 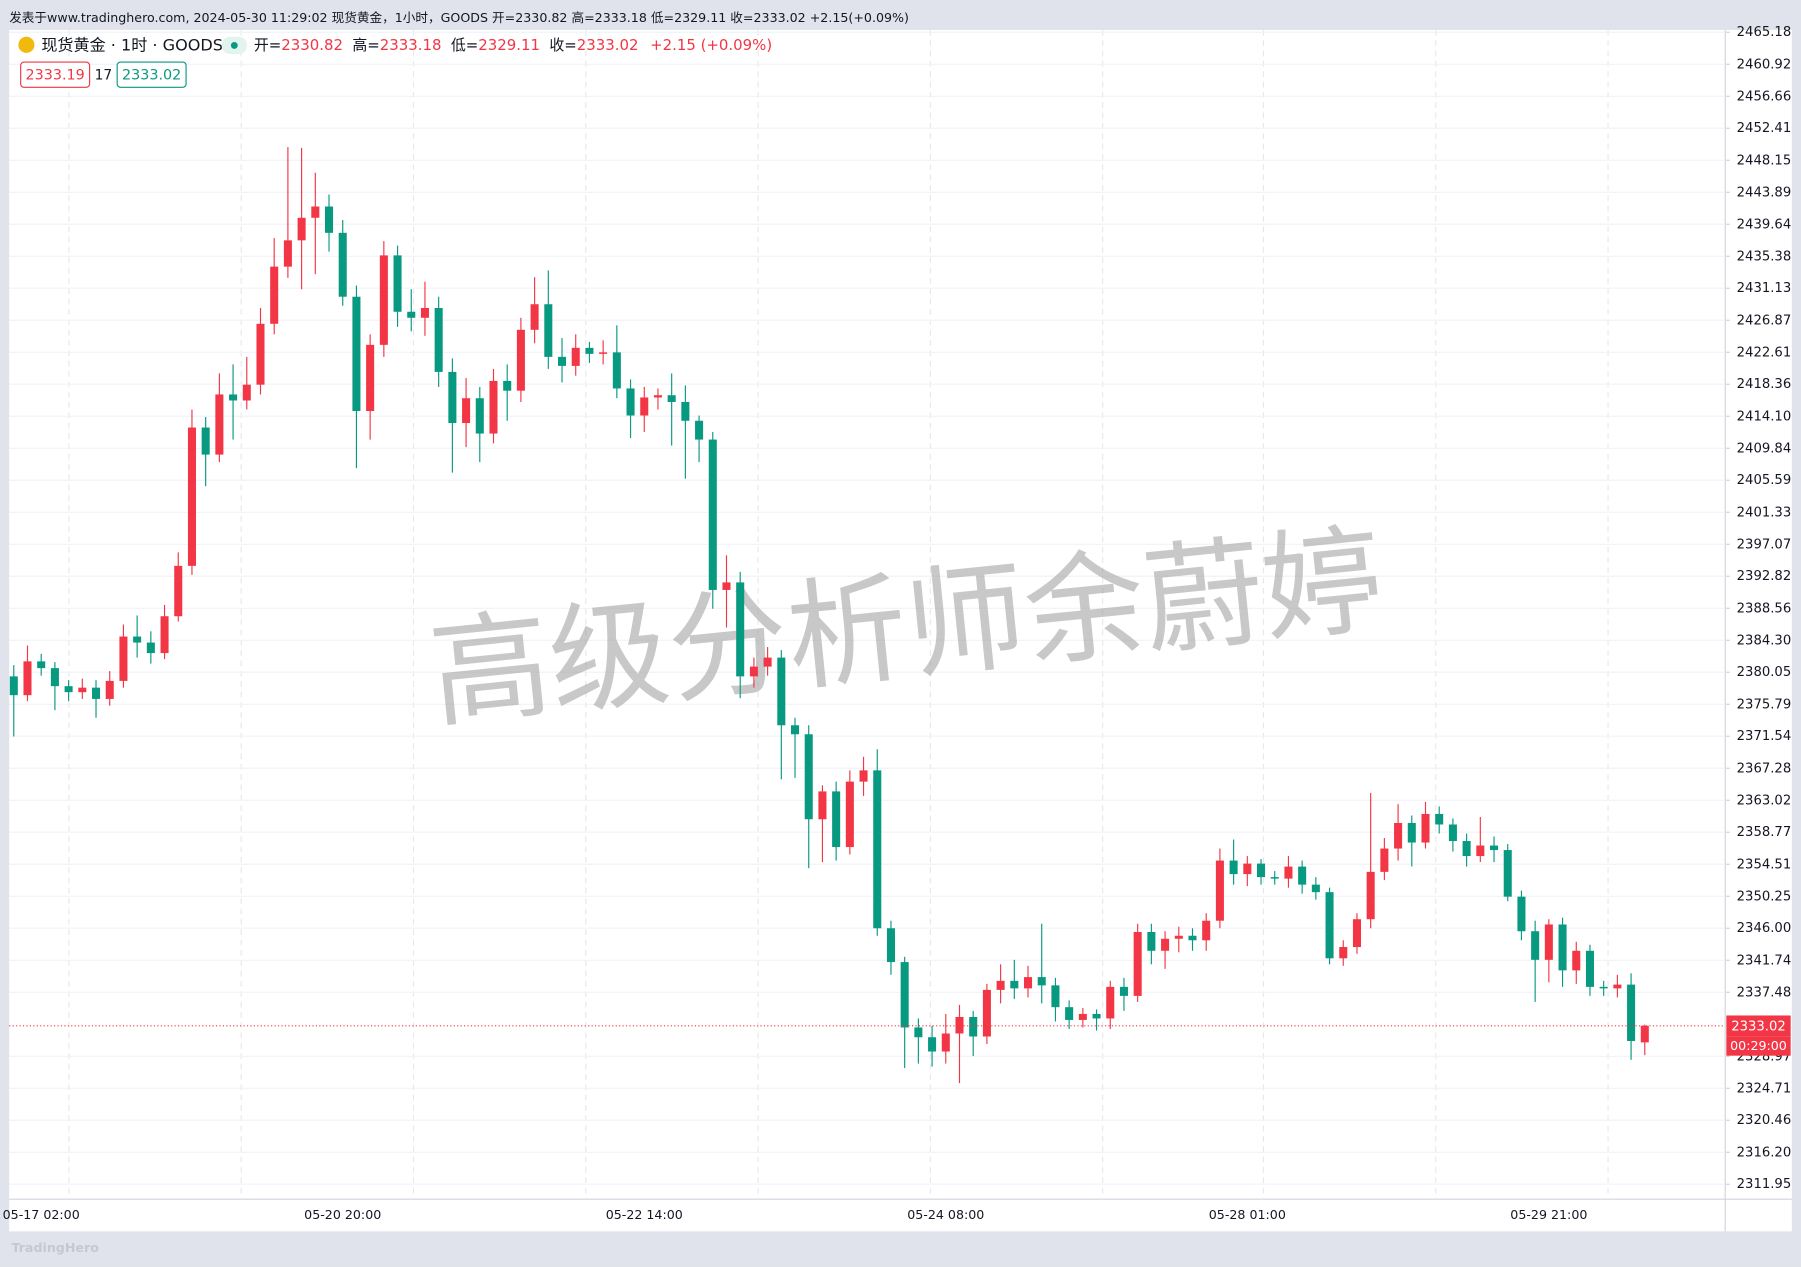 What do you see at coordinates (1764, 832) in the screenshot?
I see `y-tick-label: 2358.77` at bounding box center [1764, 832].